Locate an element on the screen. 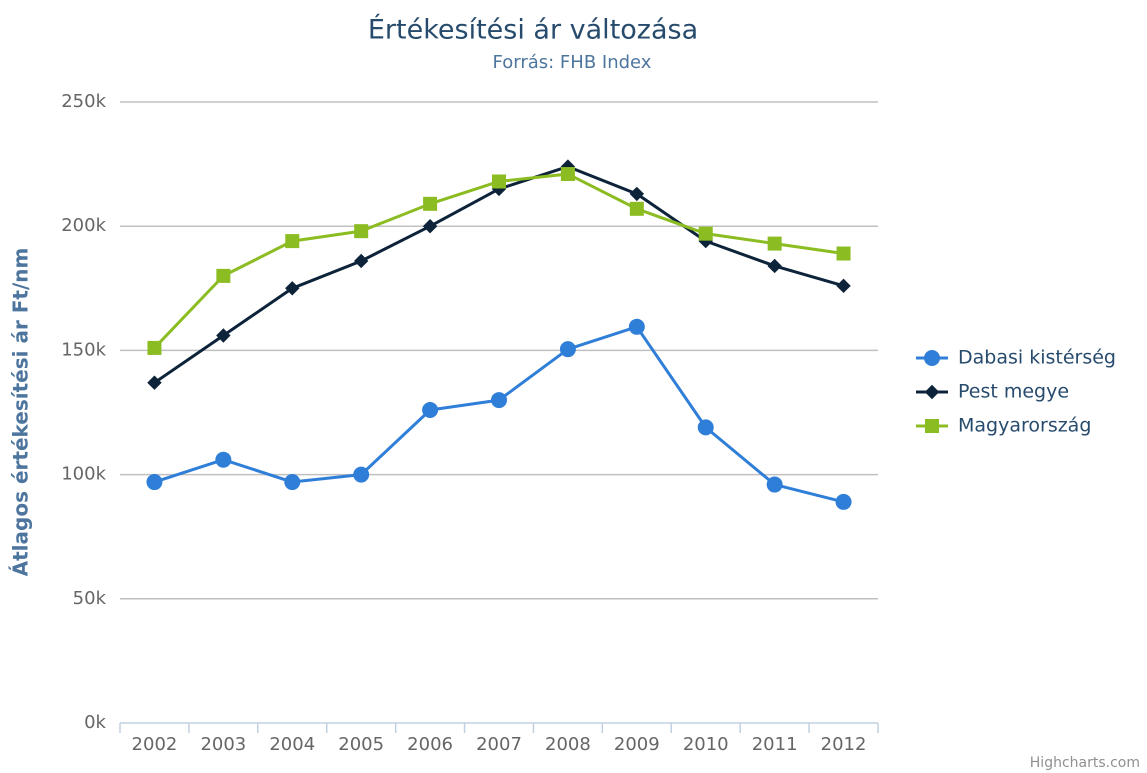  x-tick-label: 2005 is located at coordinates (361, 744).